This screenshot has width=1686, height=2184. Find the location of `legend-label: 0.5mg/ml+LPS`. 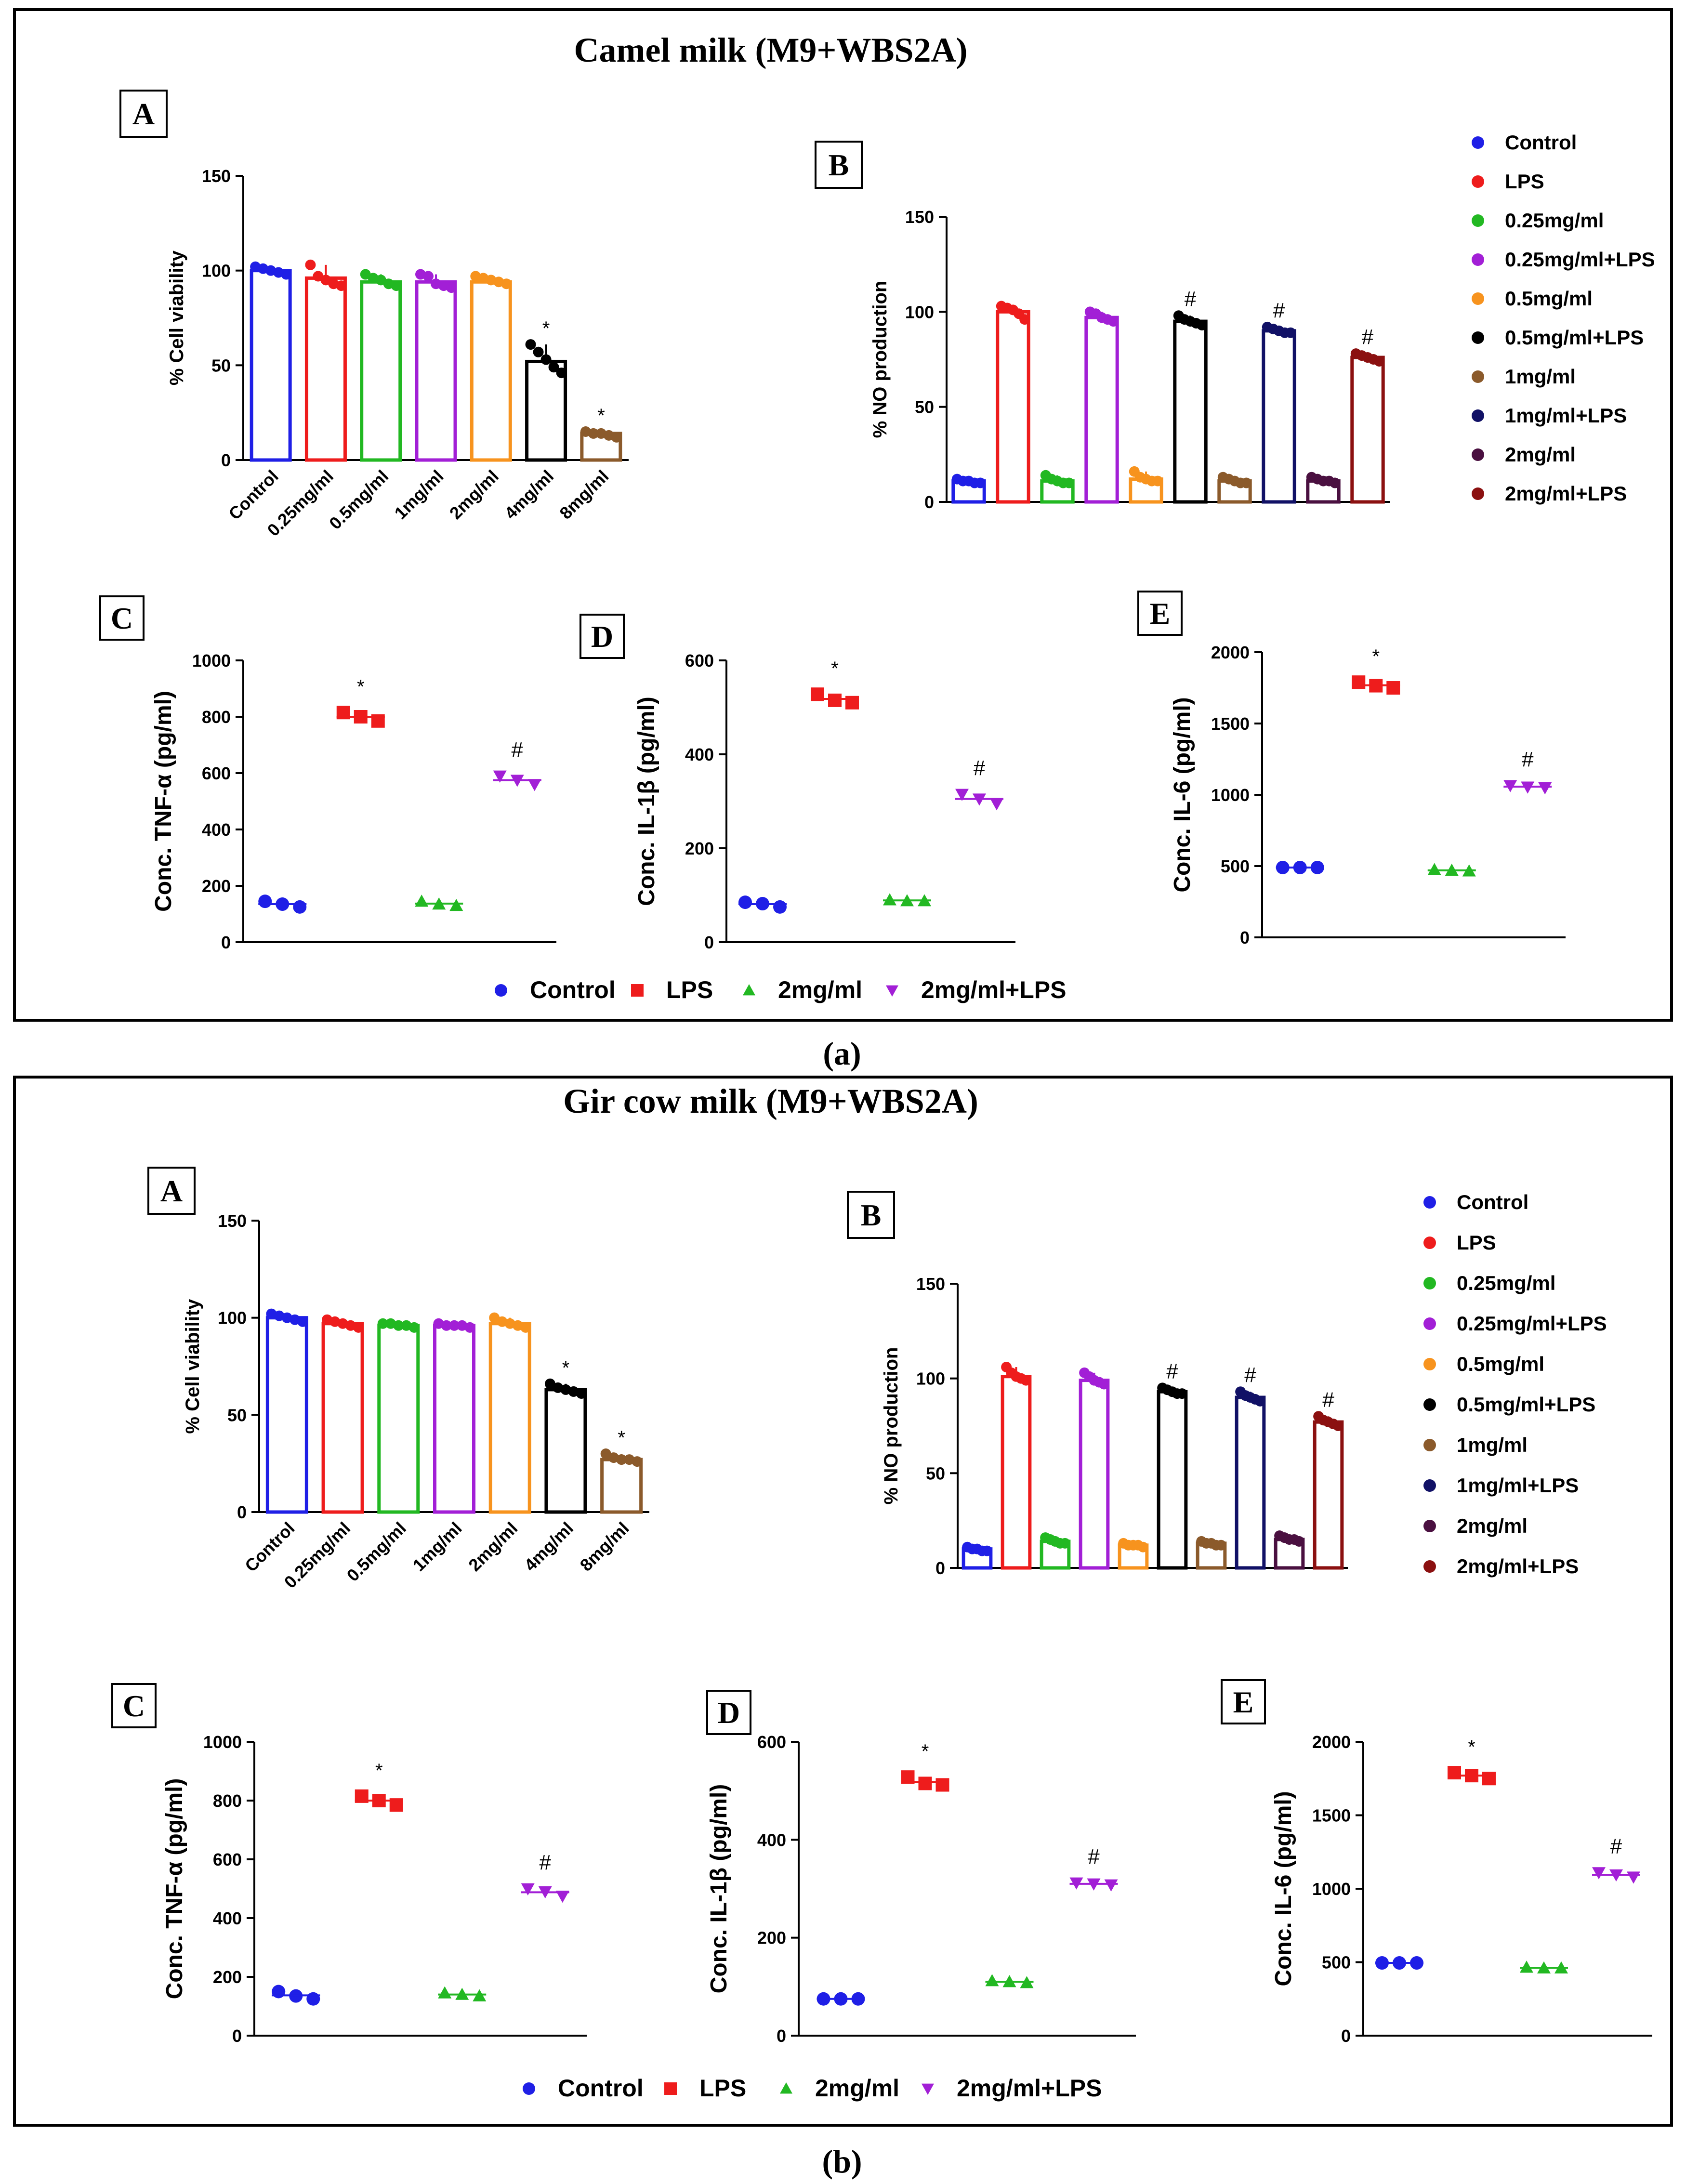

legend-label: 0.5mg/ml+LPS is located at coordinates (1526, 1405).